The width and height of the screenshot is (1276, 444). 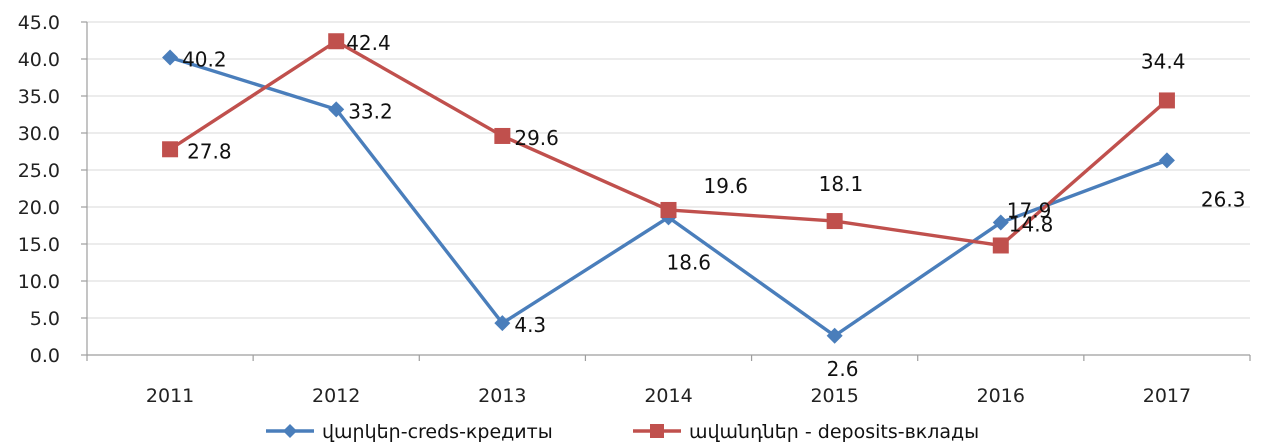 I want to click on data-label: 42.4, so click(x=368, y=43).